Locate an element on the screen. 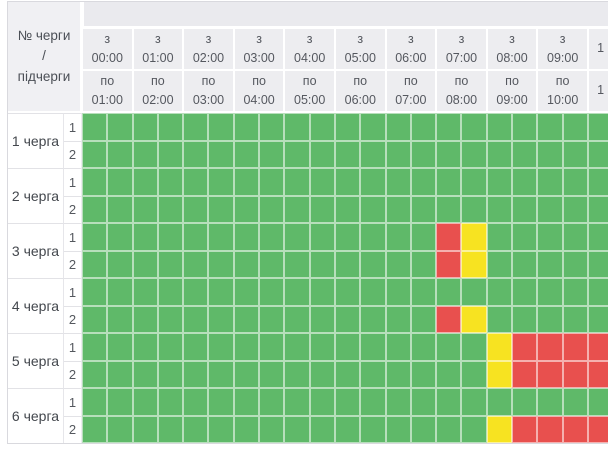 The width and height of the screenshot is (608, 451). queue-row: 2 is located at coordinates (308, 374).